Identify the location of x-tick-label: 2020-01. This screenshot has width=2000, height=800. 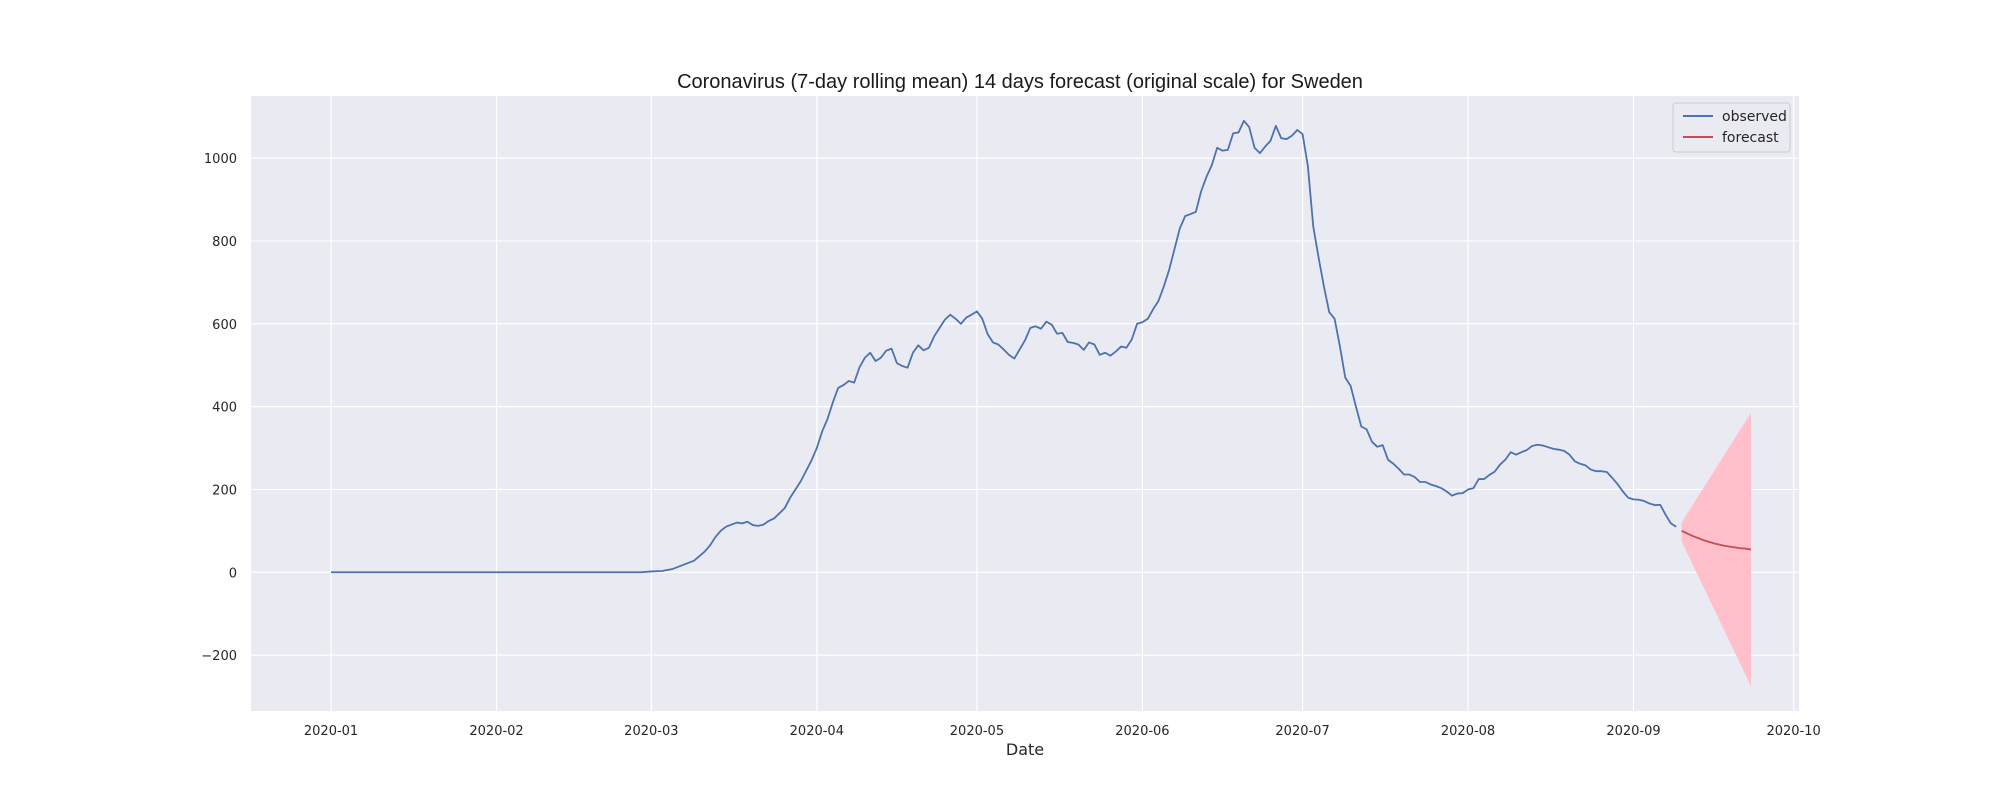
(331, 731).